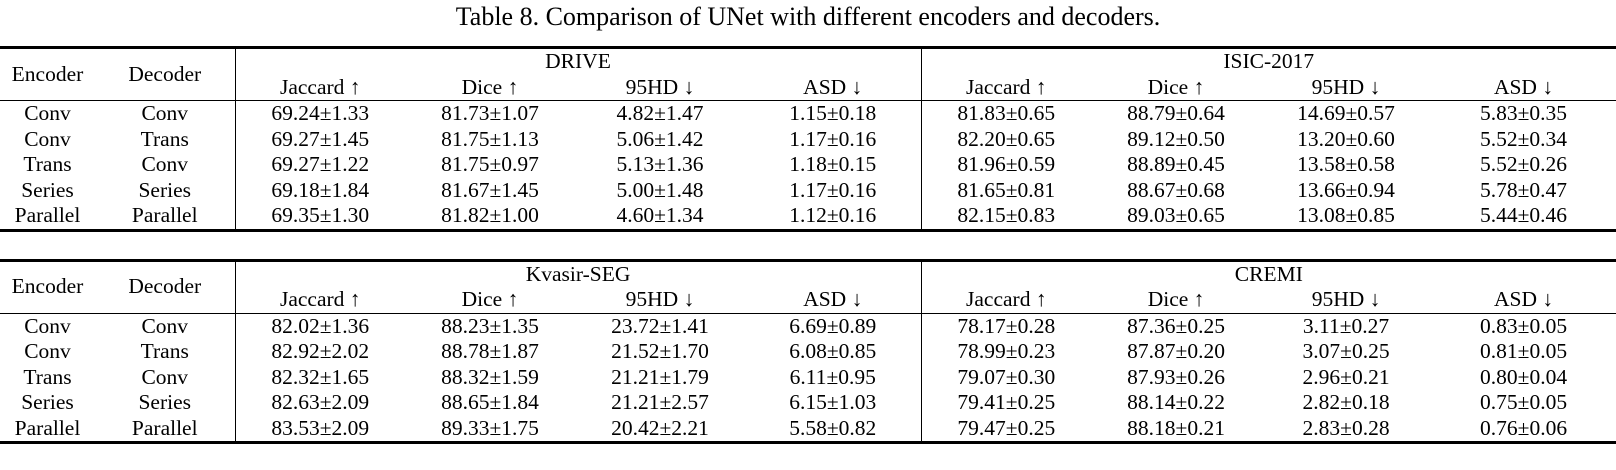 Image resolution: width=1616 pixels, height=470 pixels. Describe the element at coordinates (1176, 113) in the screenshot. I see `metric-value-cell: 88.79±0.64` at that location.